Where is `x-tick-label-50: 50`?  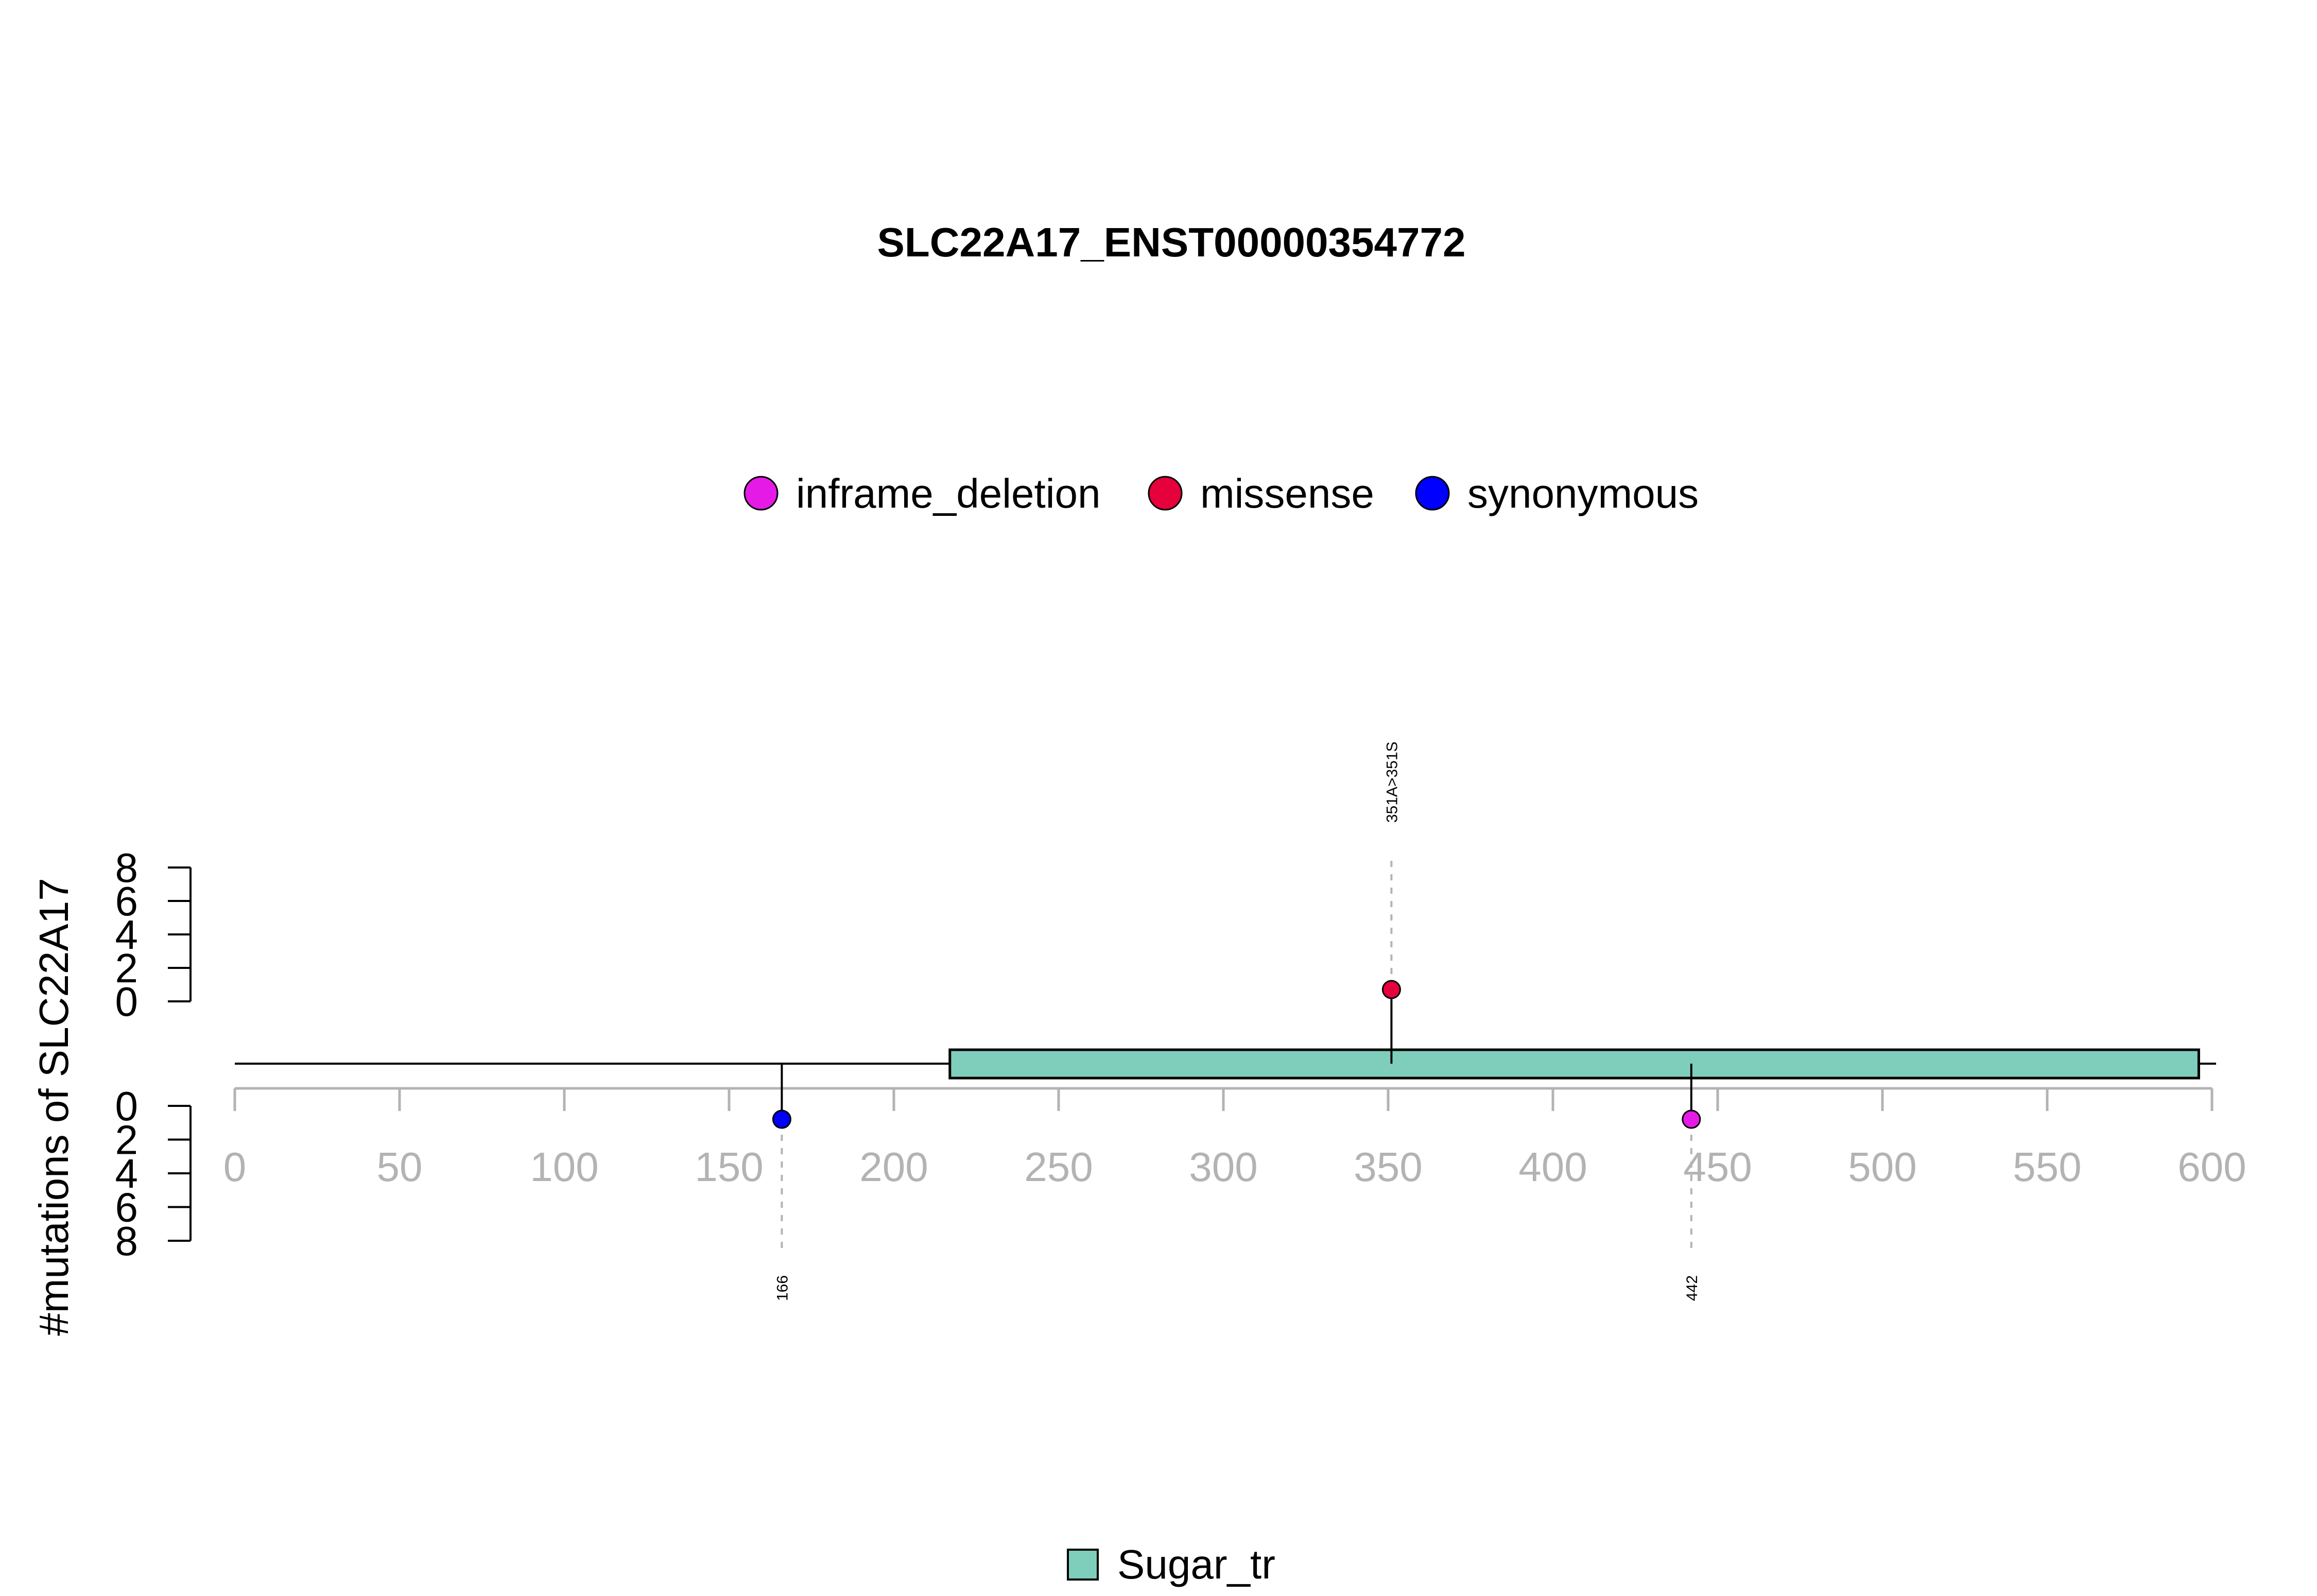 x-tick-label-50: 50 is located at coordinates (400, 1167).